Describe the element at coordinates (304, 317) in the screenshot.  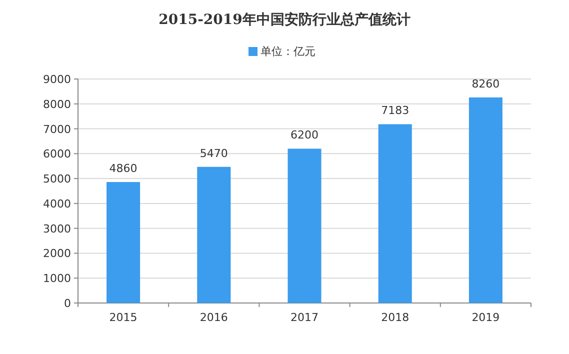
I see `x-tick-label: 2017` at that location.